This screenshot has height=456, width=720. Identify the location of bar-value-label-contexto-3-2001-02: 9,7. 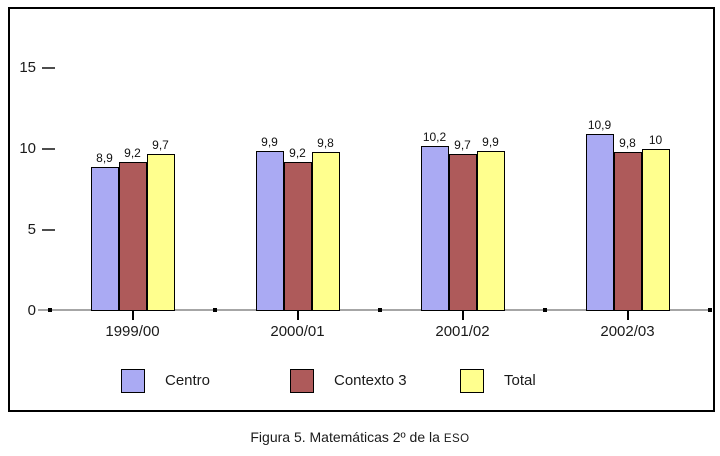
(462, 145).